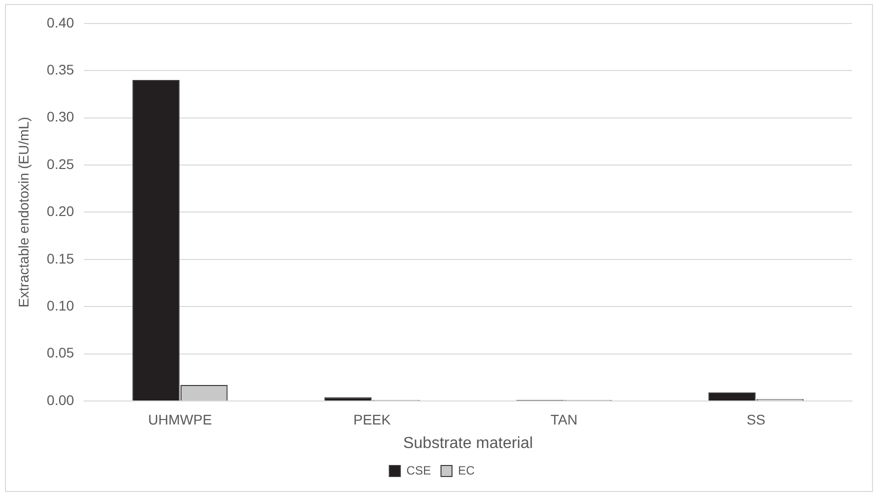 The height and width of the screenshot is (495, 877). What do you see at coordinates (60, 400) in the screenshot?
I see `y-tick-label: 0.00` at bounding box center [60, 400].